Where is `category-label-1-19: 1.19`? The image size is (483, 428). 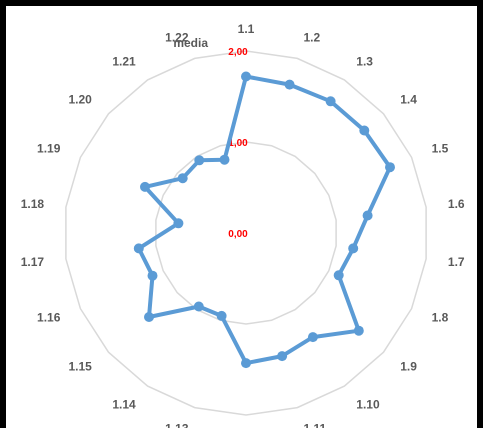 category-label-1-19: 1.19 is located at coordinates (49, 148).